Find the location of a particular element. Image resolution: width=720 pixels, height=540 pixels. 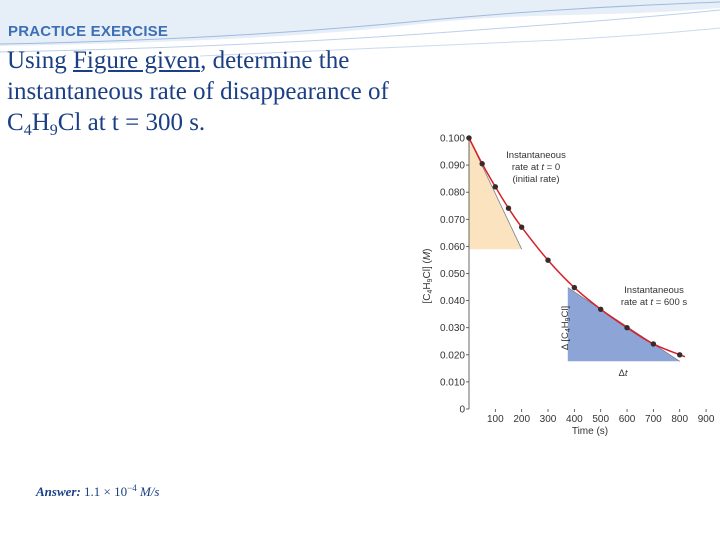

x-tick-label: 400 is located at coordinates (574, 419).